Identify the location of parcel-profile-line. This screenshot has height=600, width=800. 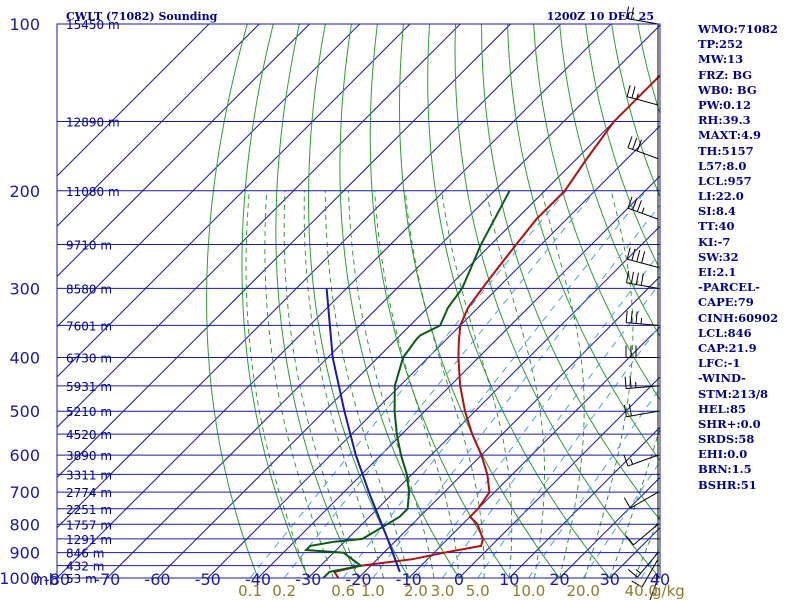
(363, 430).